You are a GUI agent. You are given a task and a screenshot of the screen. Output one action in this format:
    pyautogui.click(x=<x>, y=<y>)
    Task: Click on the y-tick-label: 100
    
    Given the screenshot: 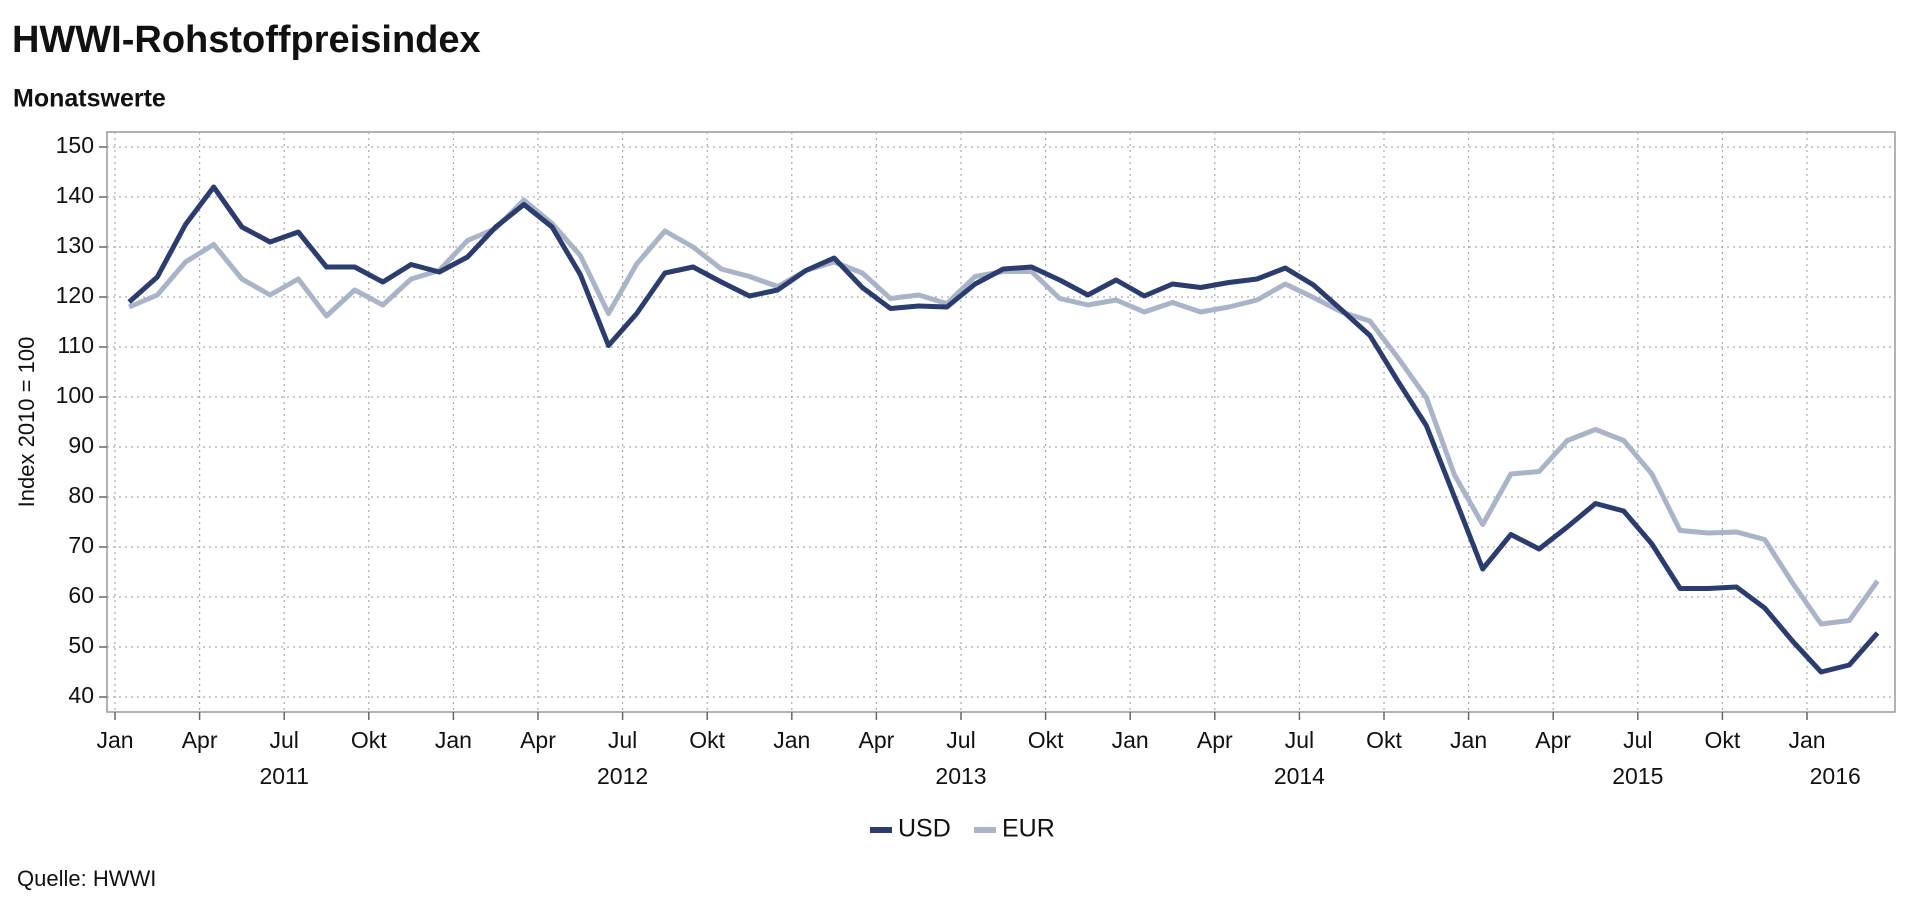 What is the action you would take?
    pyautogui.click(x=75, y=395)
    